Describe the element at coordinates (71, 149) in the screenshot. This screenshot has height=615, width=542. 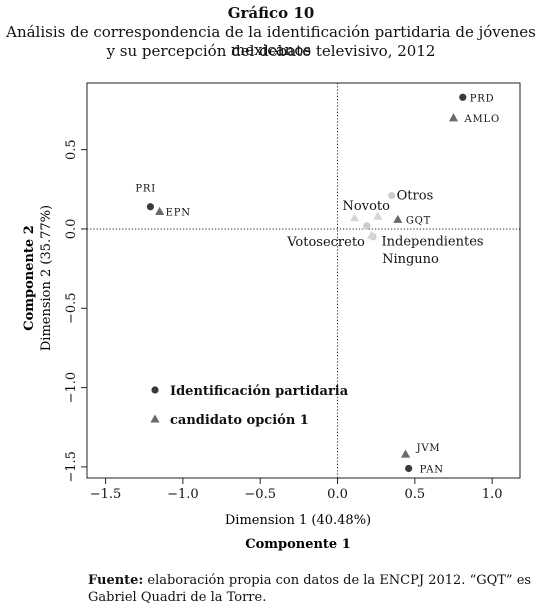
I see `y-tick-label: 0.5` at that location.